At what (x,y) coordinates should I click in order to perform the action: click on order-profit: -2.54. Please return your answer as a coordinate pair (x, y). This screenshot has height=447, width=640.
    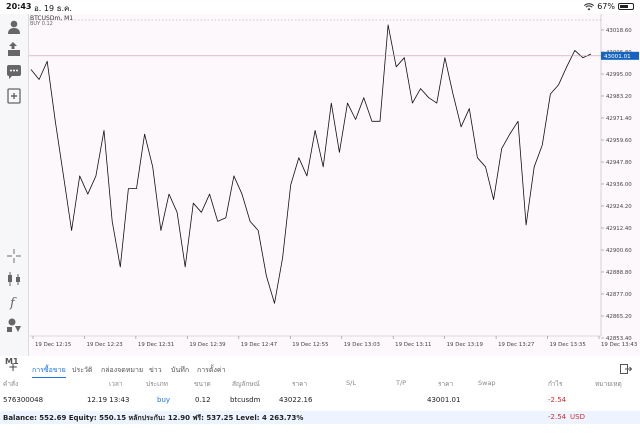
    Looking at the image, I should click on (557, 400).